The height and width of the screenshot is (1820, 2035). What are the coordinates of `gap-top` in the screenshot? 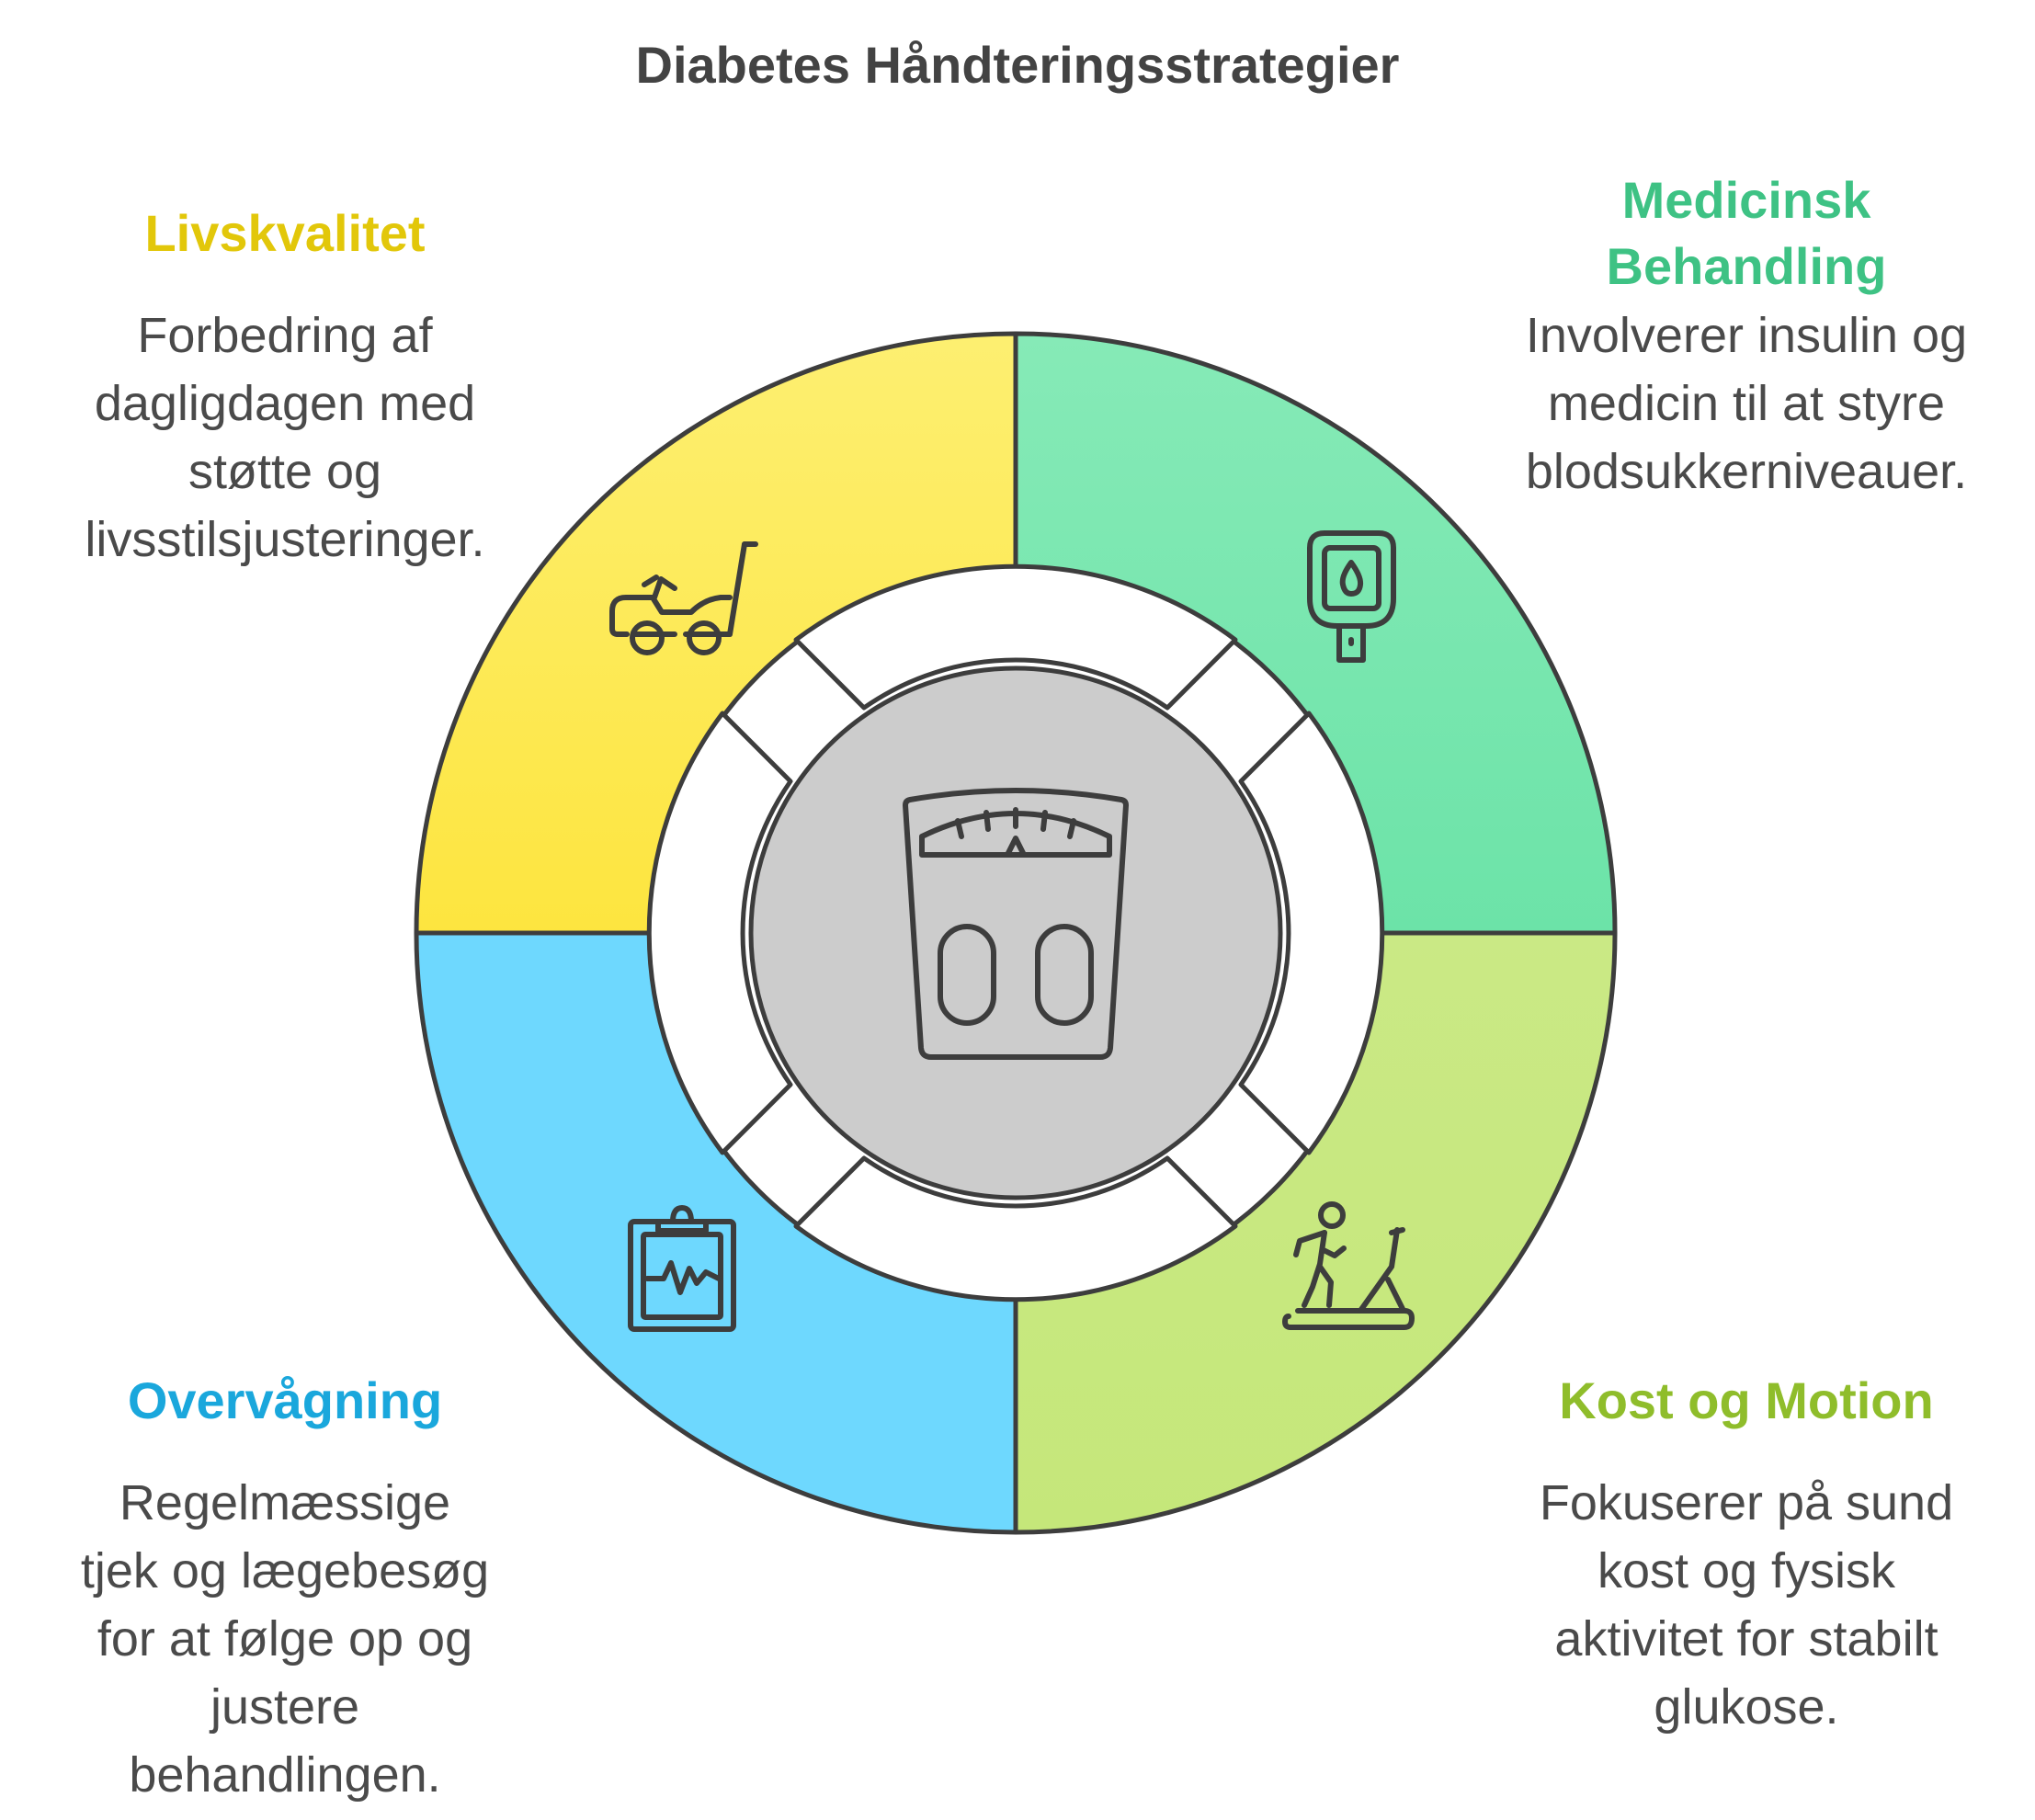 It's located at (1016, 637).